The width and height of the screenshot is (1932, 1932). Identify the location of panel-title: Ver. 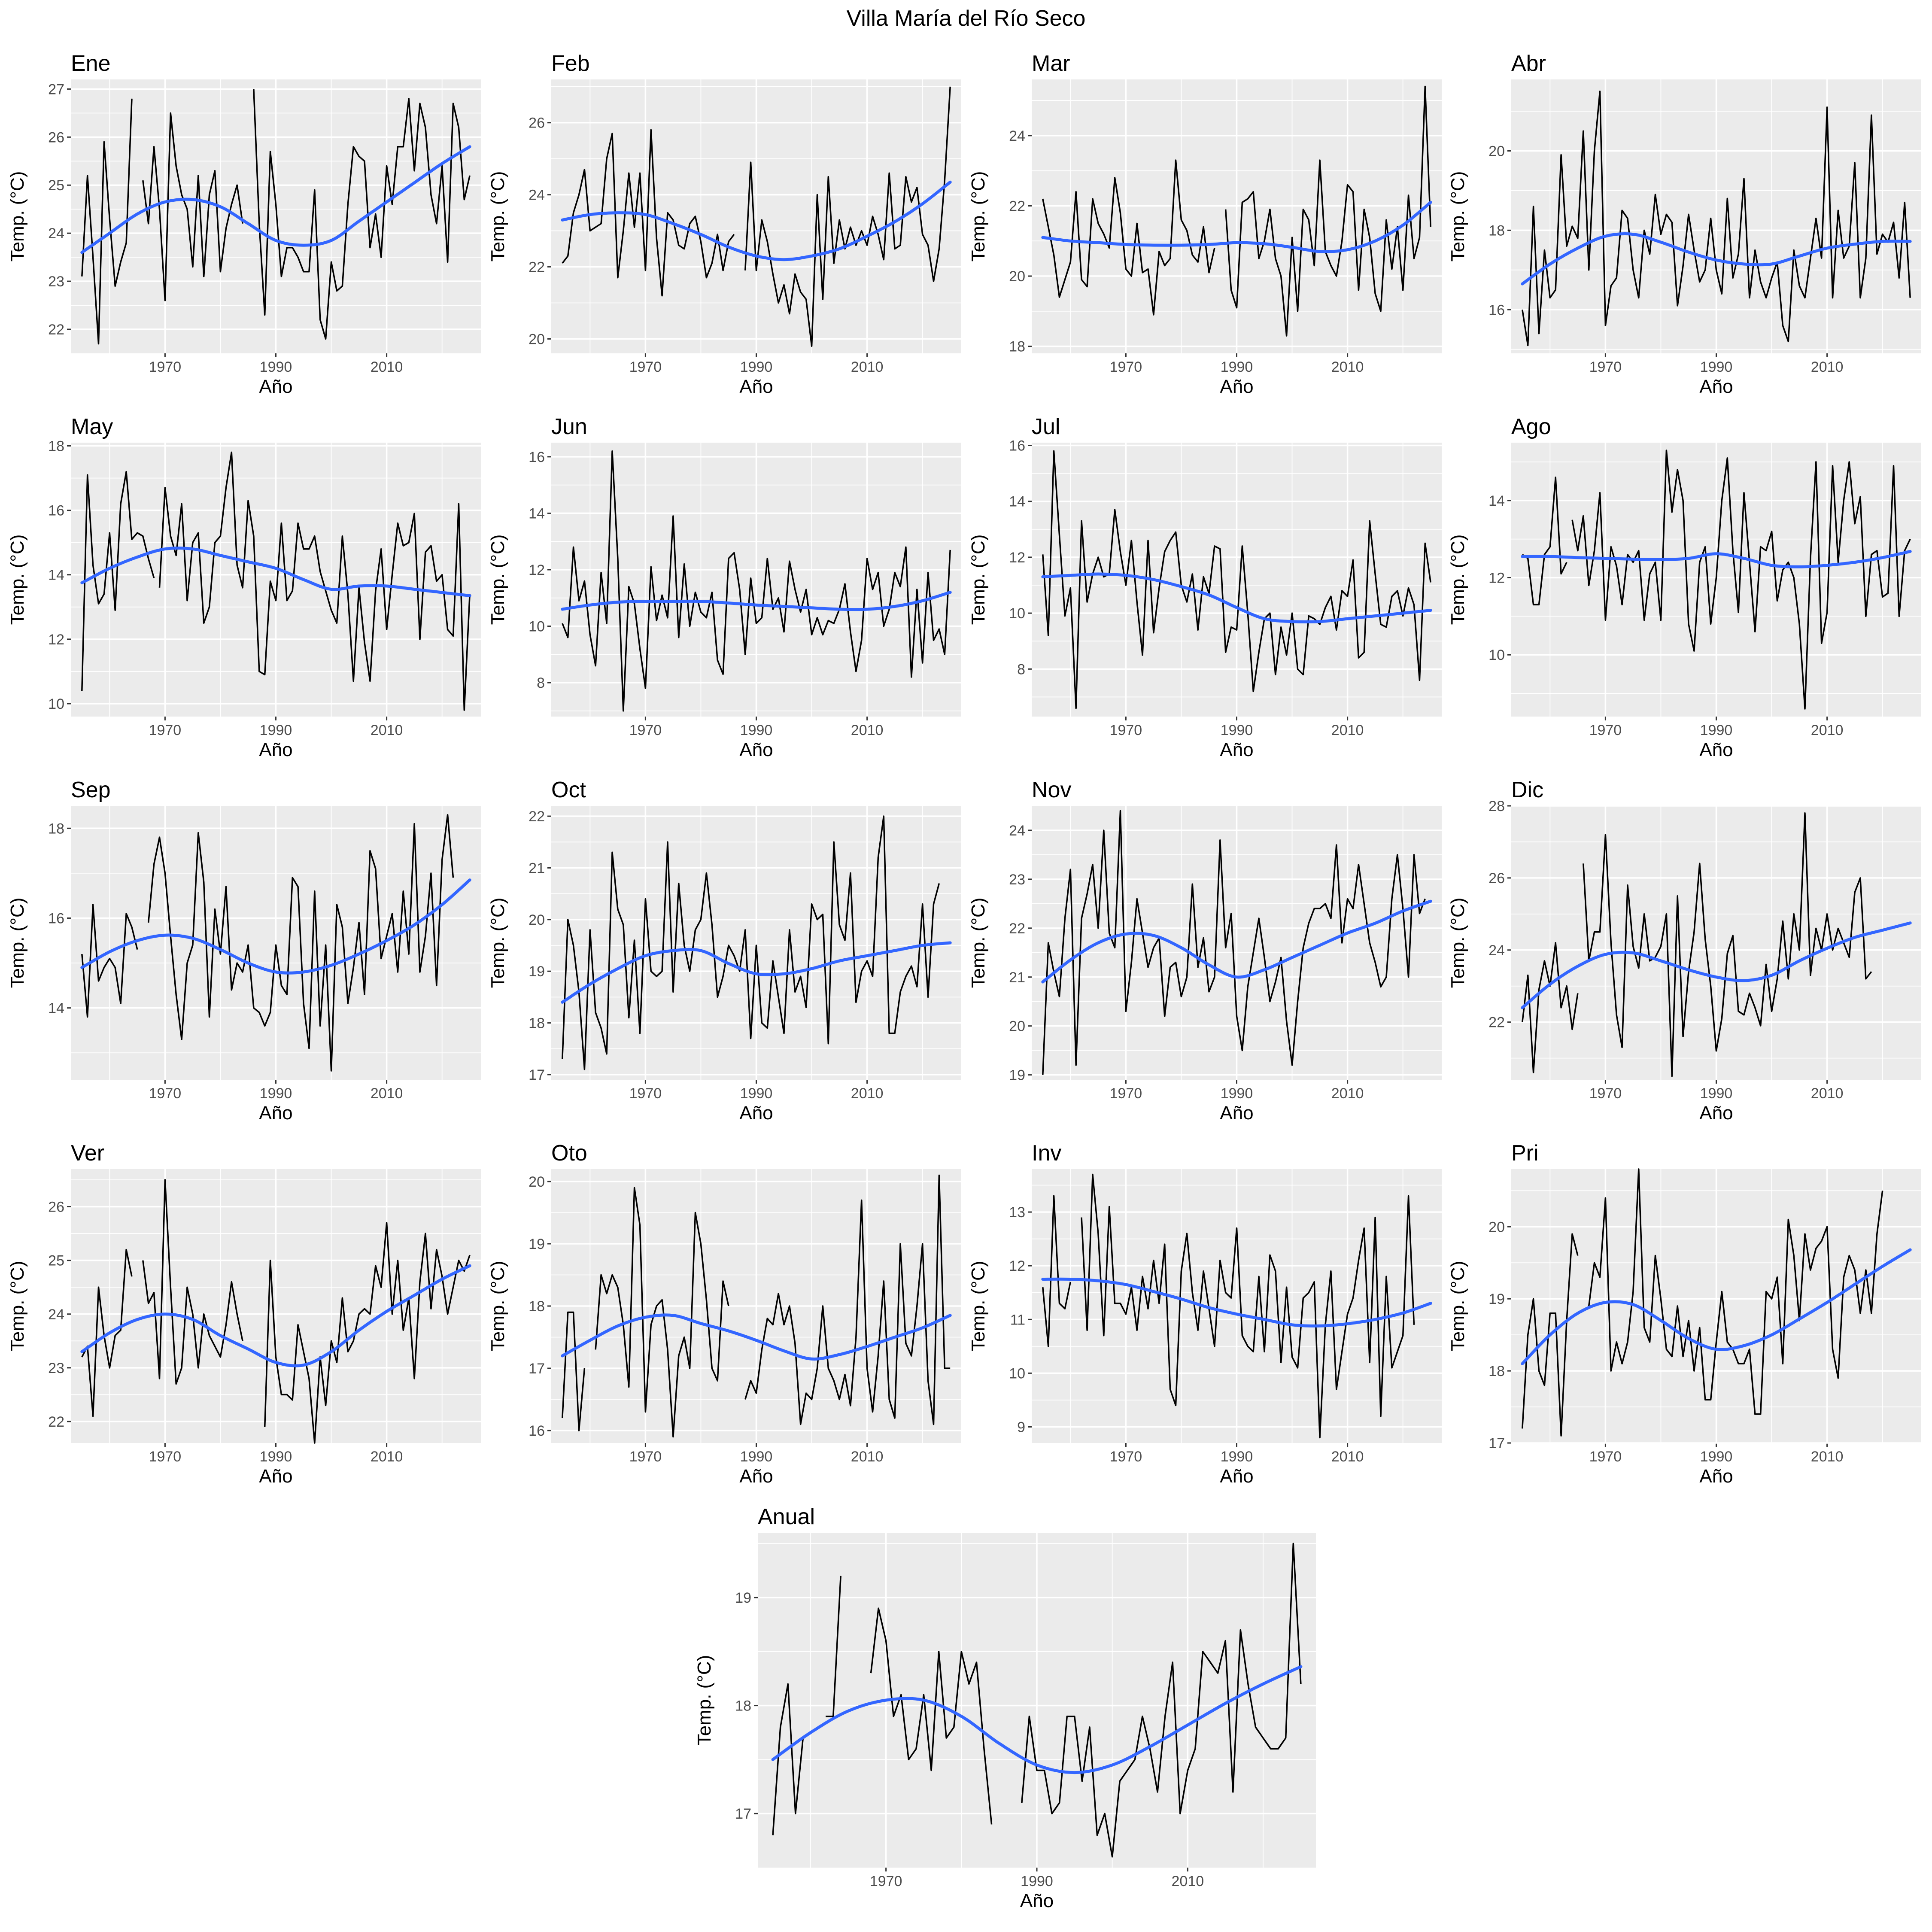
(87, 1153).